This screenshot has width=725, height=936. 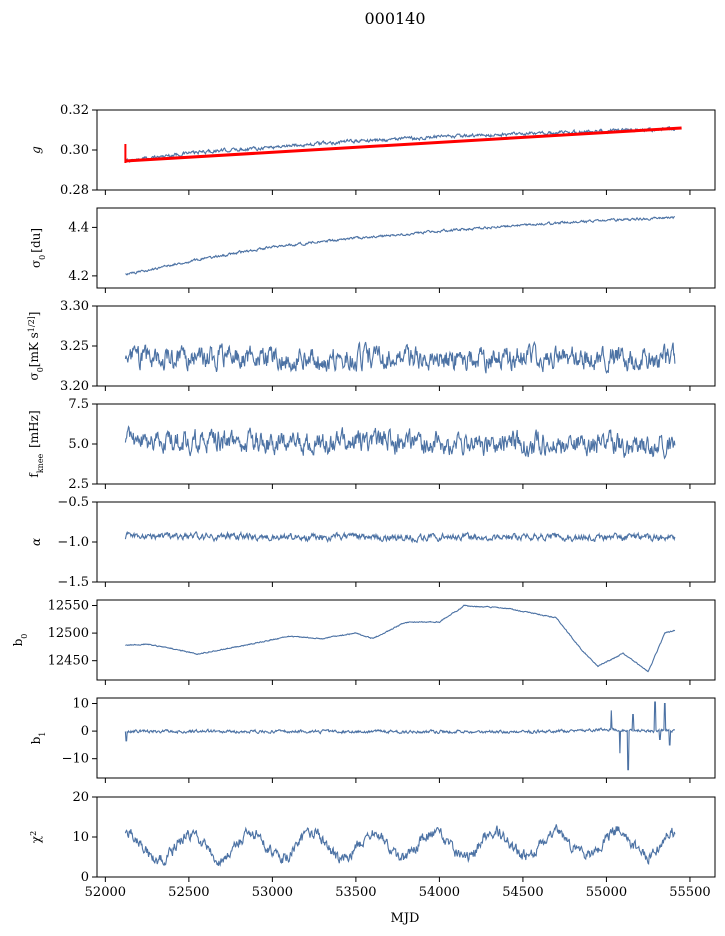 What do you see at coordinates (73, 502) in the screenshot?
I see `y-tick-label: −0.5` at bounding box center [73, 502].